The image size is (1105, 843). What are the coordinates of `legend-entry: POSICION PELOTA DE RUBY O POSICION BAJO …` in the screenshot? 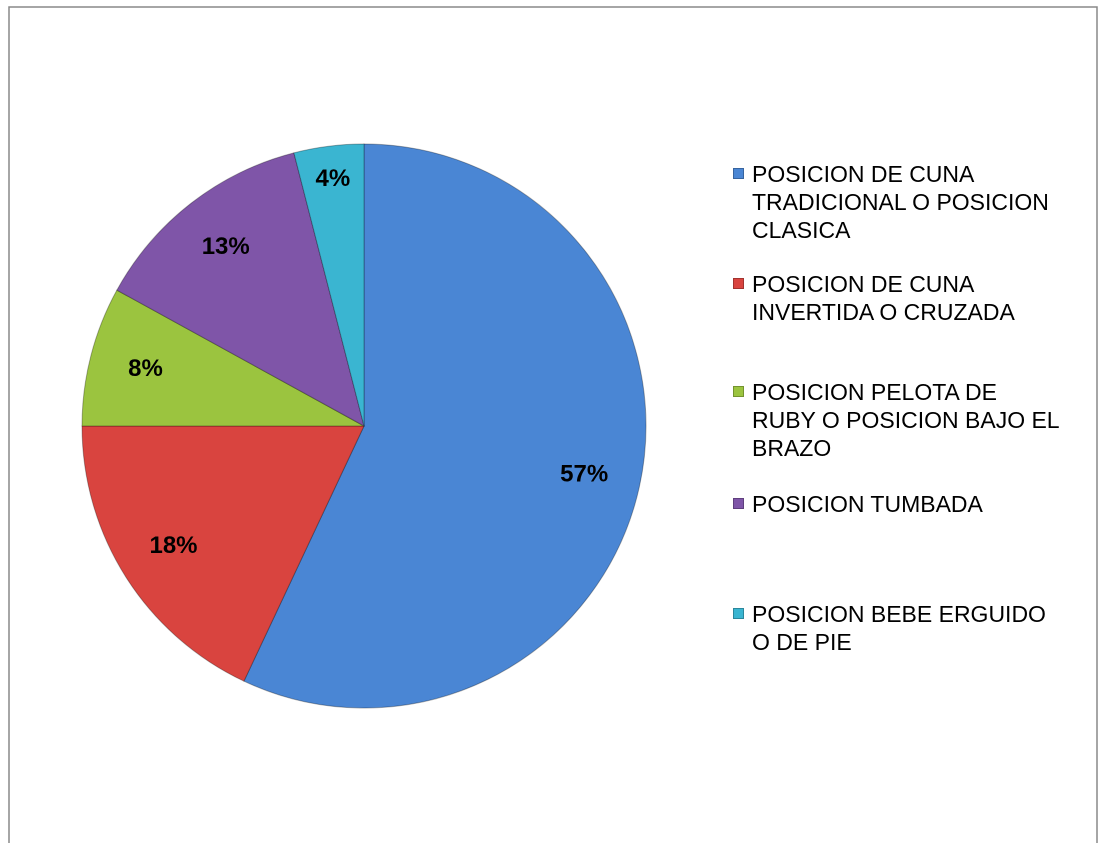 It's located at (898, 420).